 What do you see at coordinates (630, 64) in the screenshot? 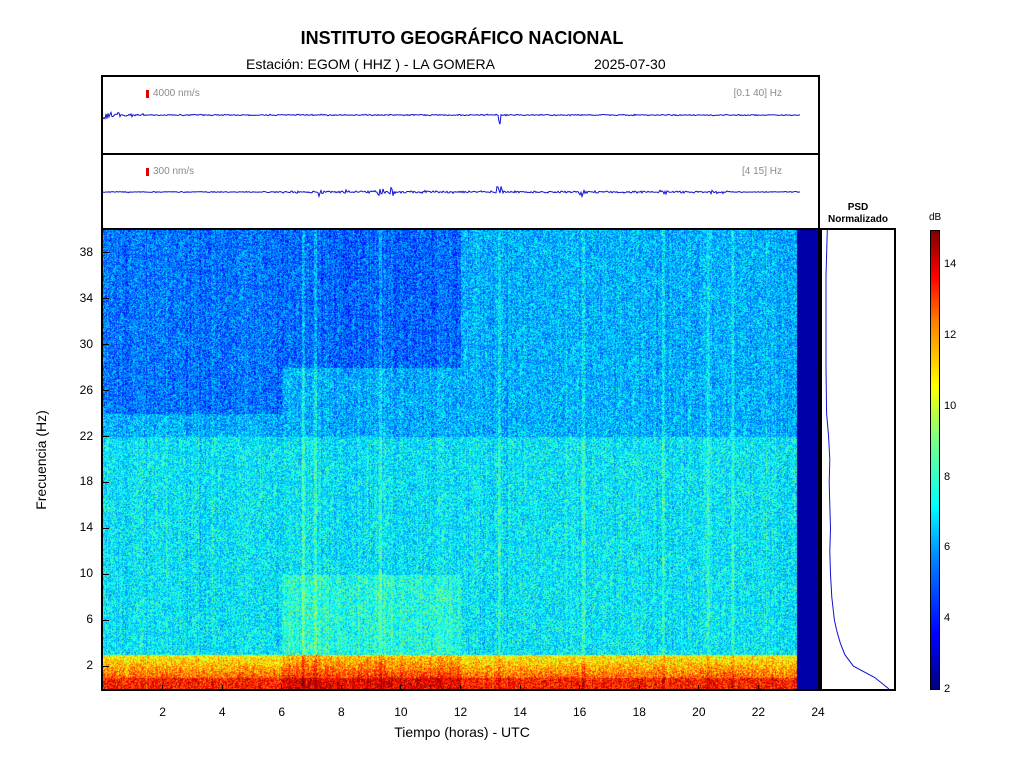
I see `date-label: 2025-07-30` at bounding box center [630, 64].